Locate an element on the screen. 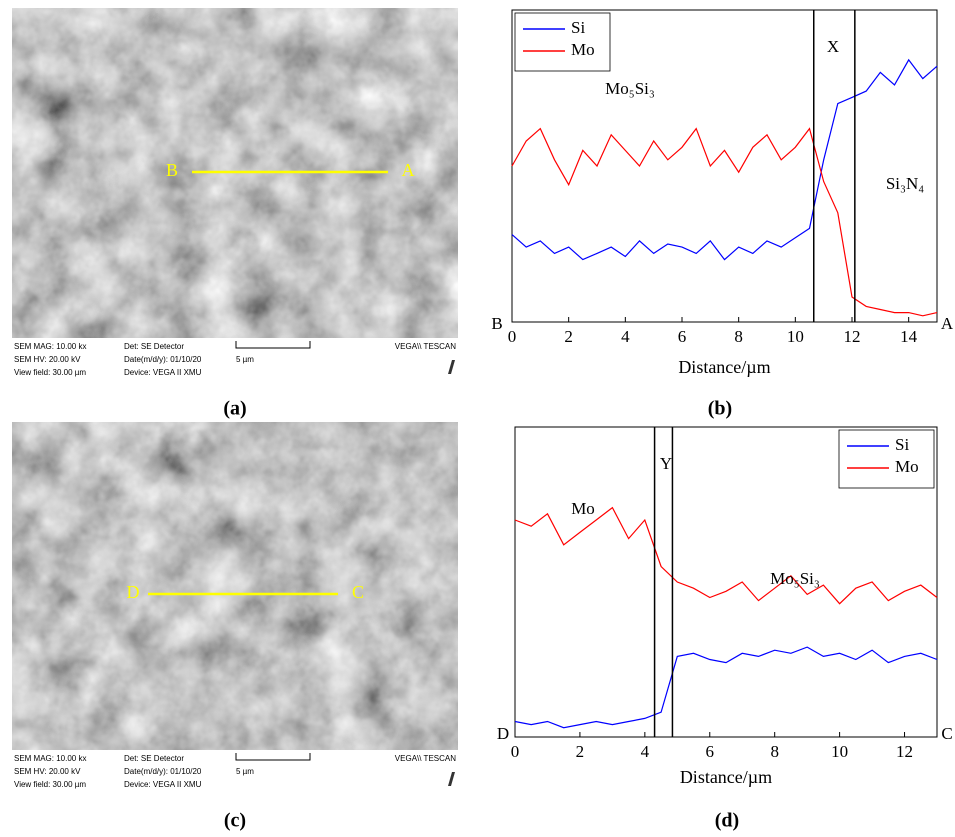 Image resolution: width=955 pixels, height=837 pixels. end-label: B is located at coordinates (496, 323).